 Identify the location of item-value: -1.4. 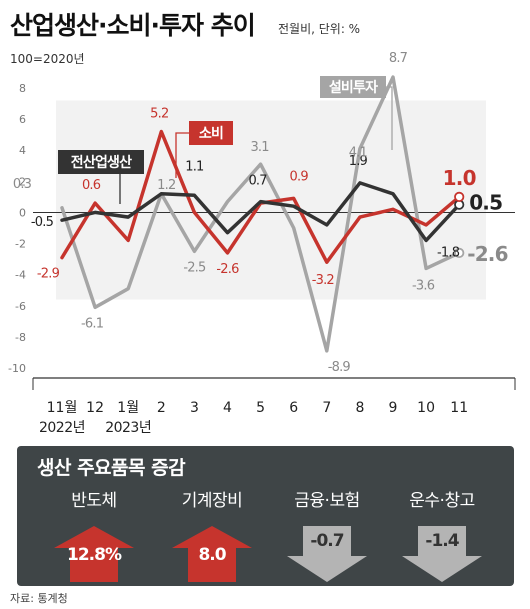
(442, 541).